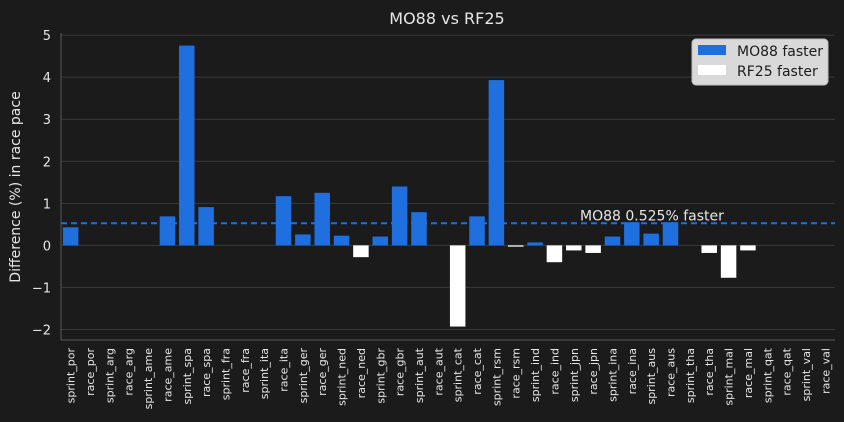  What do you see at coordinates (593, 371) in the screenshot?
I see `x-tick-label: race_jpn` at bounding box center [593, 371].